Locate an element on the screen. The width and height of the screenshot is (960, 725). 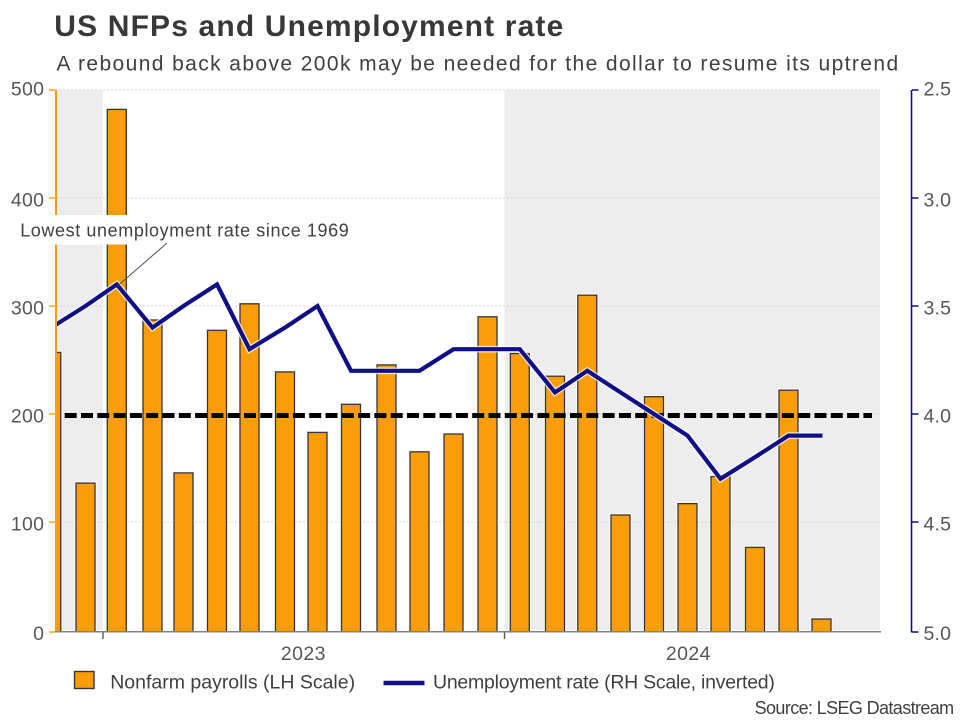
svg-text: 100 is located at coordinates (27, 525).